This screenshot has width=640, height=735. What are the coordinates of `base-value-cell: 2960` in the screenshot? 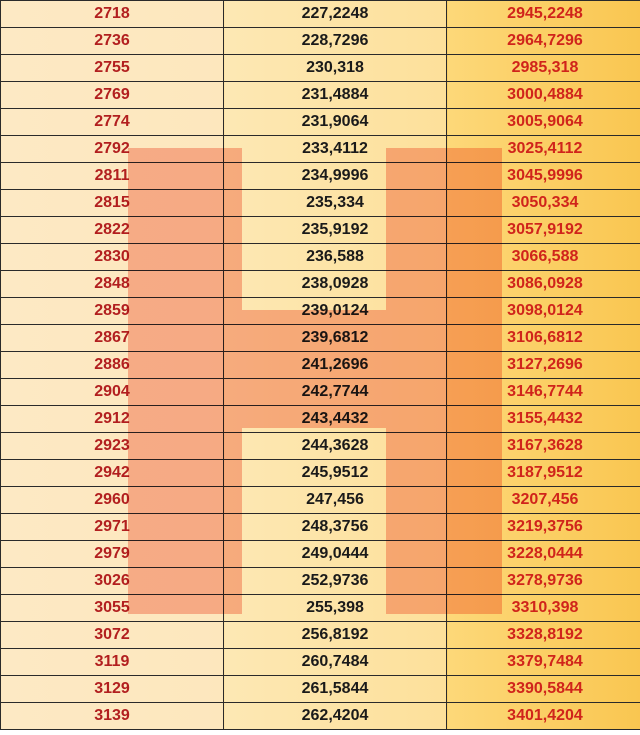 It's located at (112, 500).